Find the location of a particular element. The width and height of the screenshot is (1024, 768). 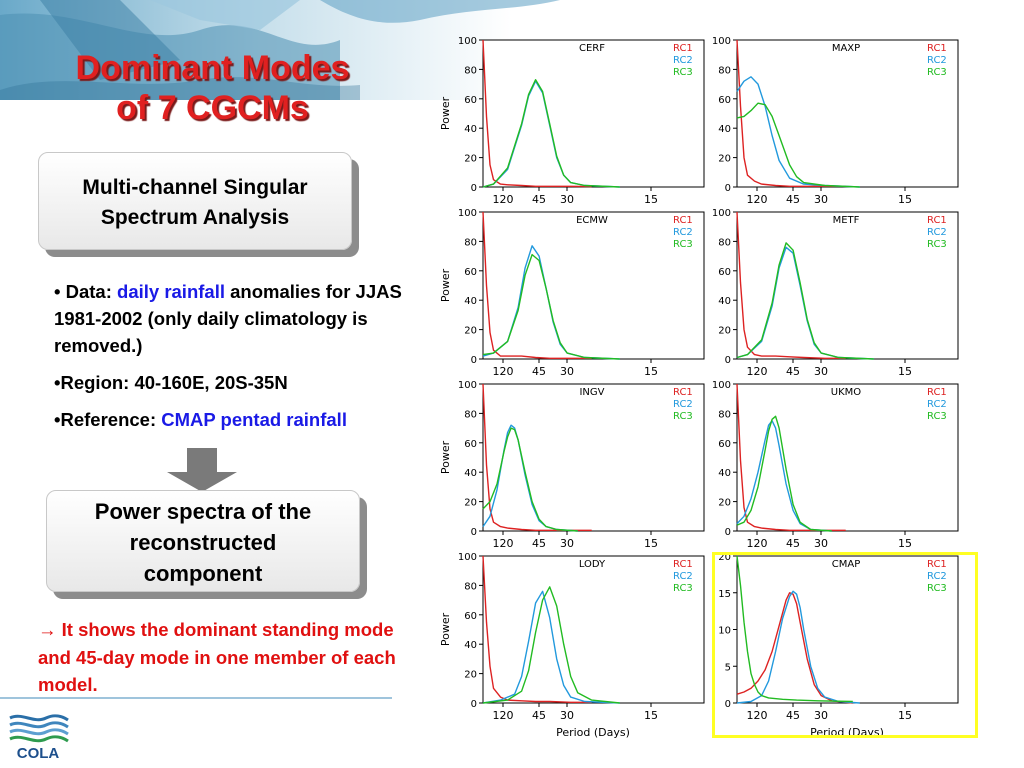

cola-logo: COLA is located at coordinates (39, 738).